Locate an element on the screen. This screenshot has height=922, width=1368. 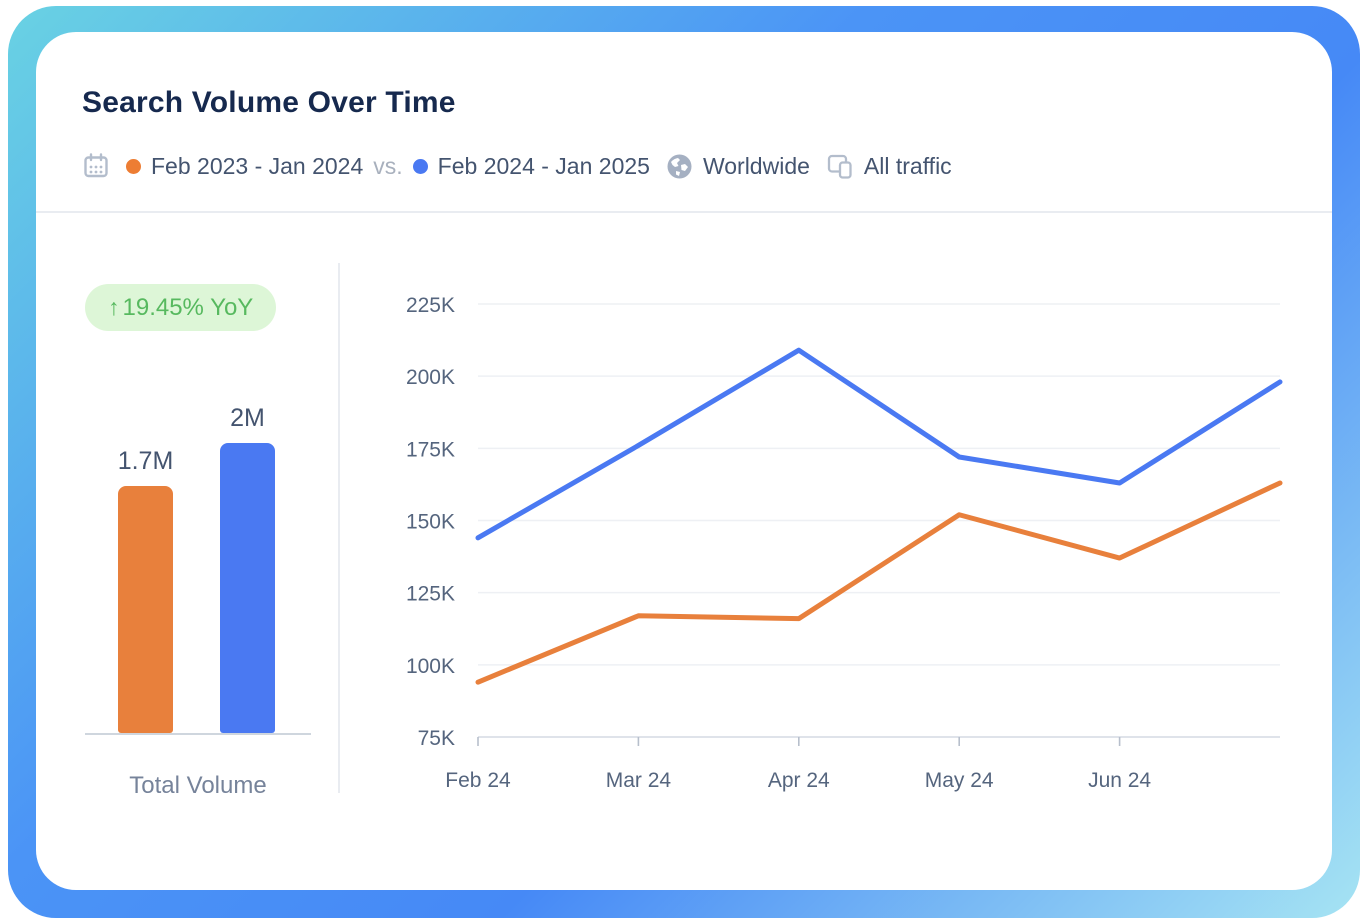
line-series-previous is located at coordinates (879, 582).